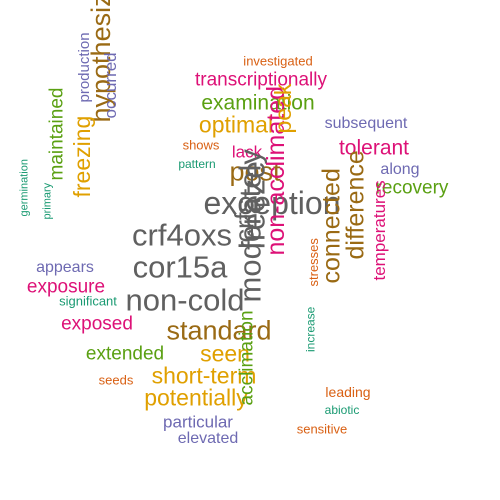  What do you see at coordinates (82, 156) in the screenshot?
I see `word-freezing: freezing` at bounding box center [82, 156].